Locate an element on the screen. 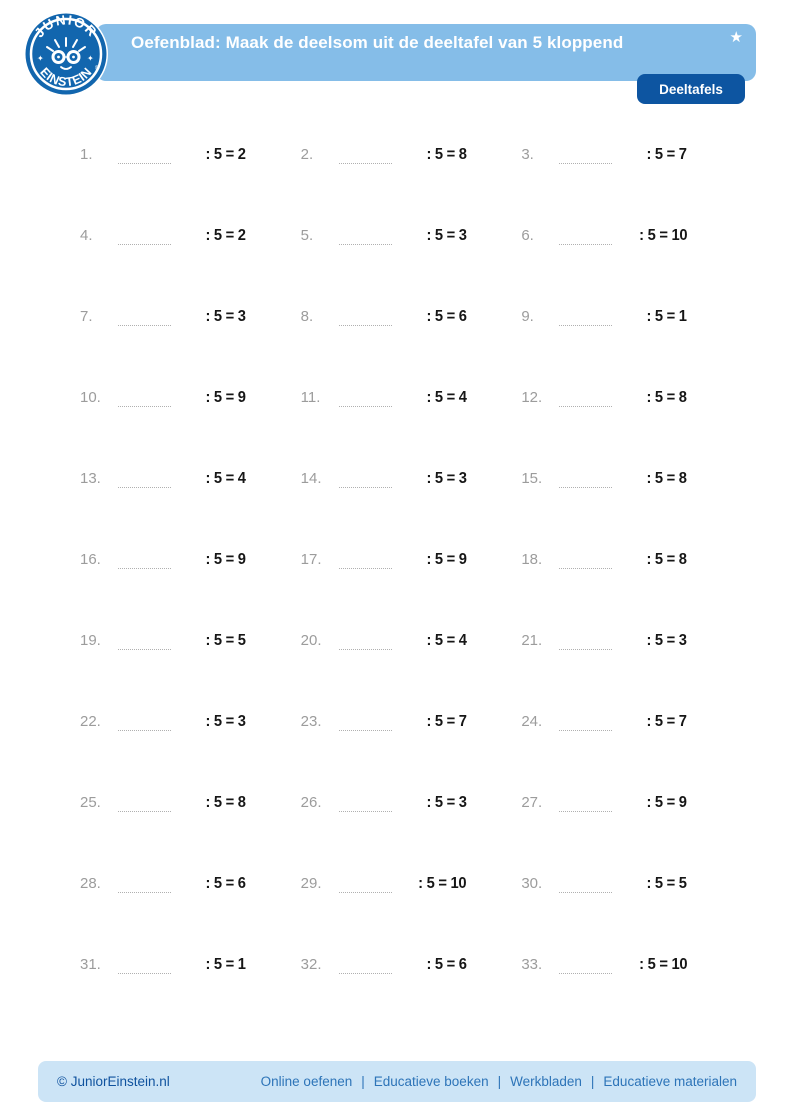  problem-number: 7. is located at coordinates (86, 316).